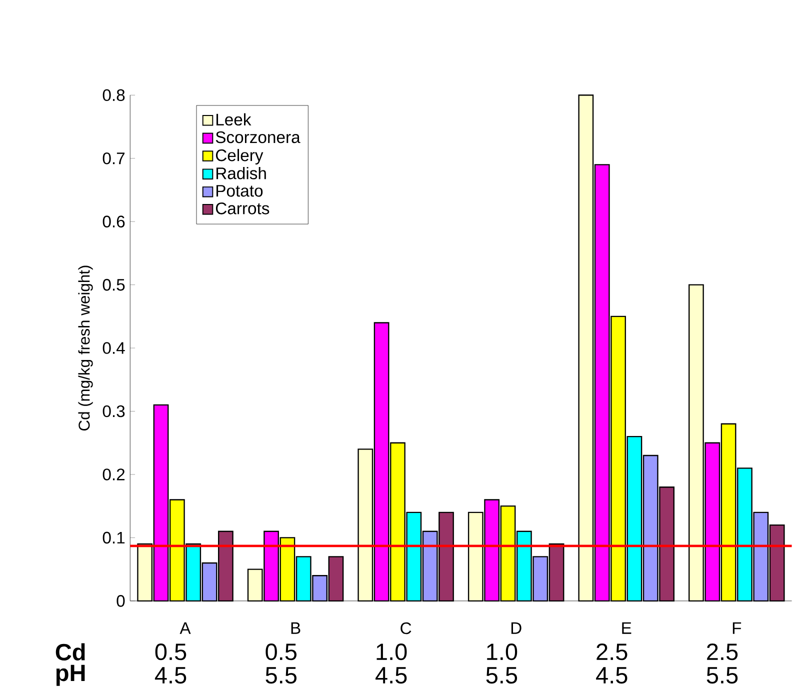  I want to click on y-tick-label: 0.2, so click(113, 474).